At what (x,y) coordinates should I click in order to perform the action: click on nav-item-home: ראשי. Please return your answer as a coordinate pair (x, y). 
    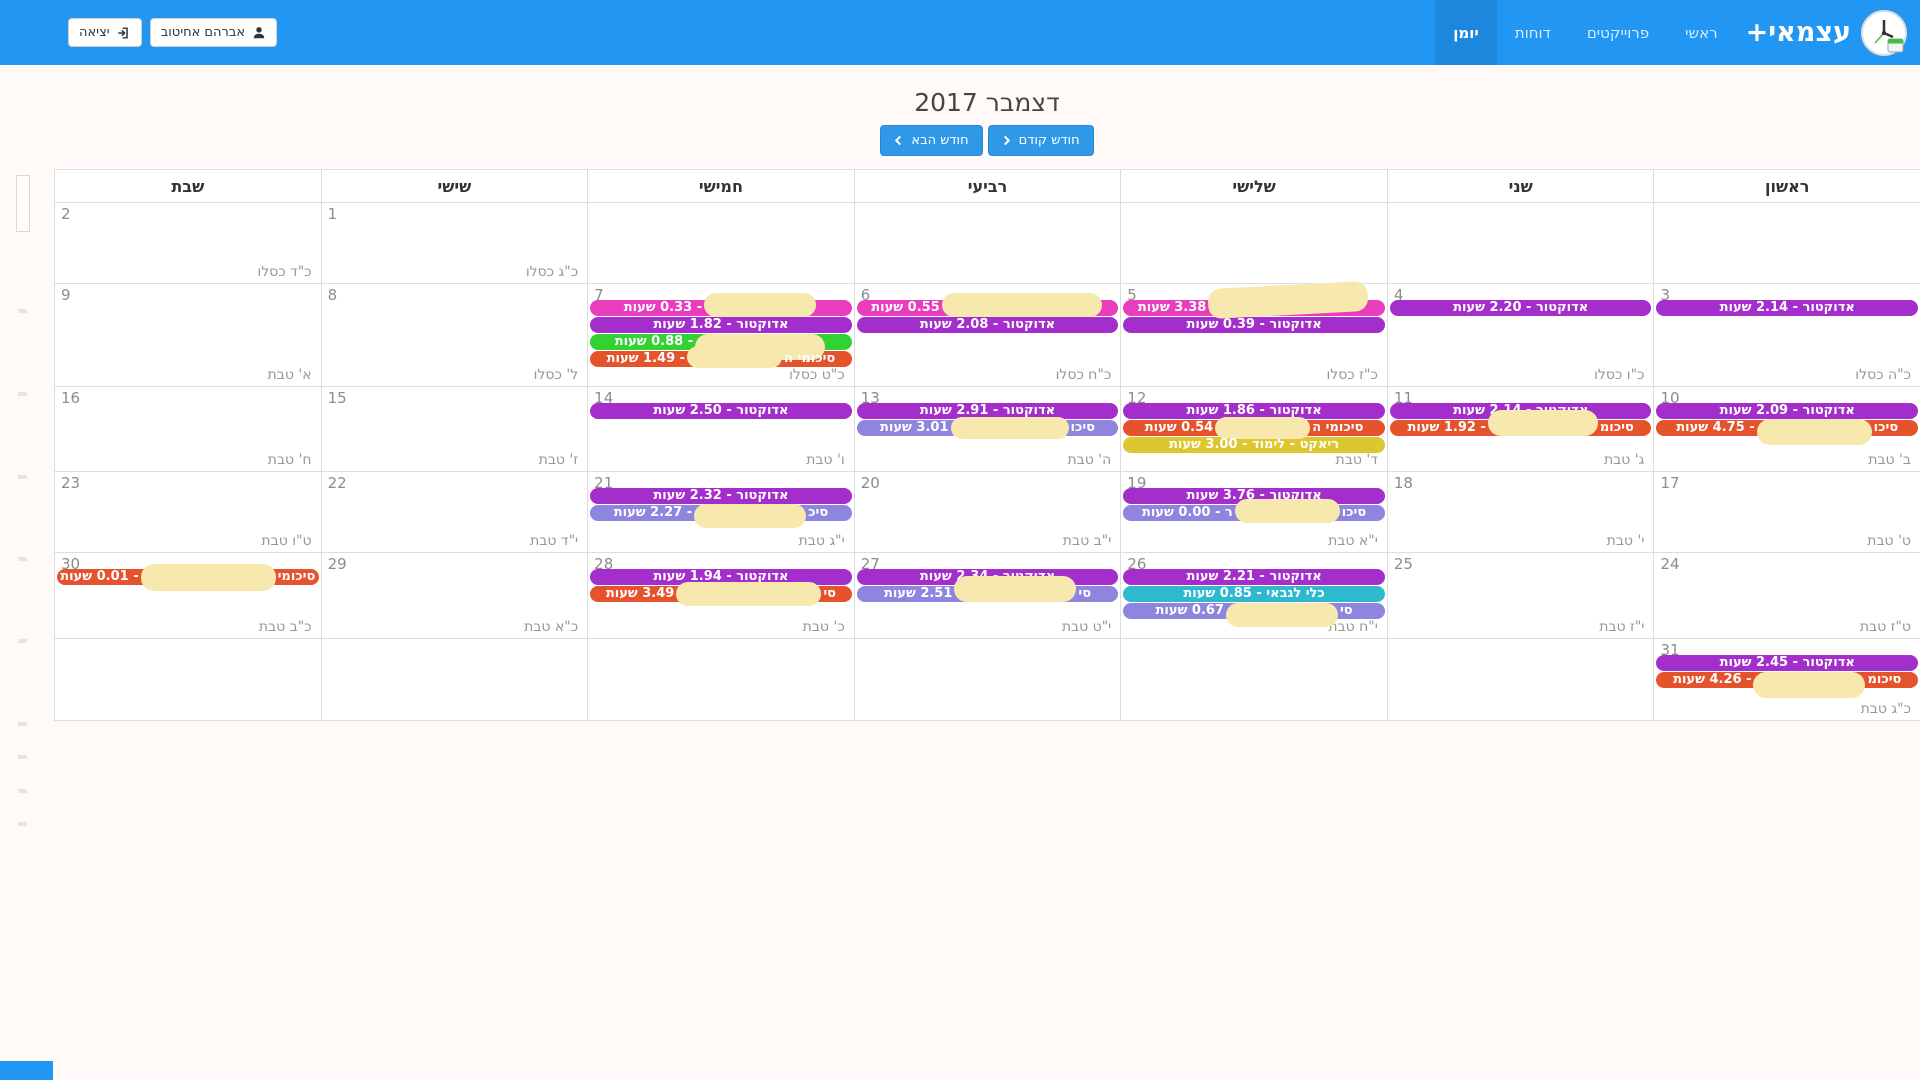
    Looking at the image, I should click on (1701, 32).